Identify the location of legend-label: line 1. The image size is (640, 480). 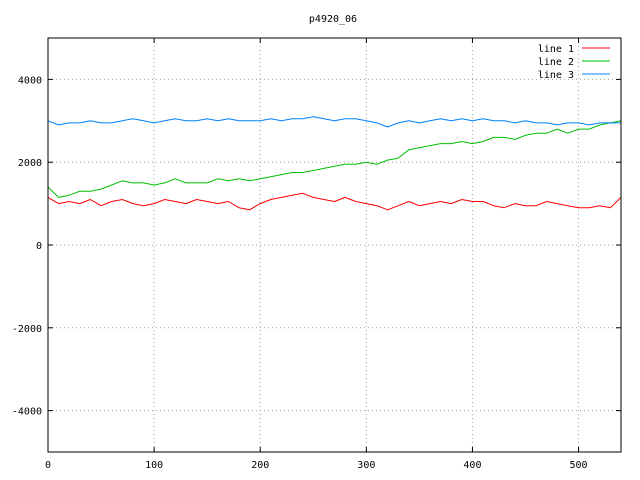
(556, 49).